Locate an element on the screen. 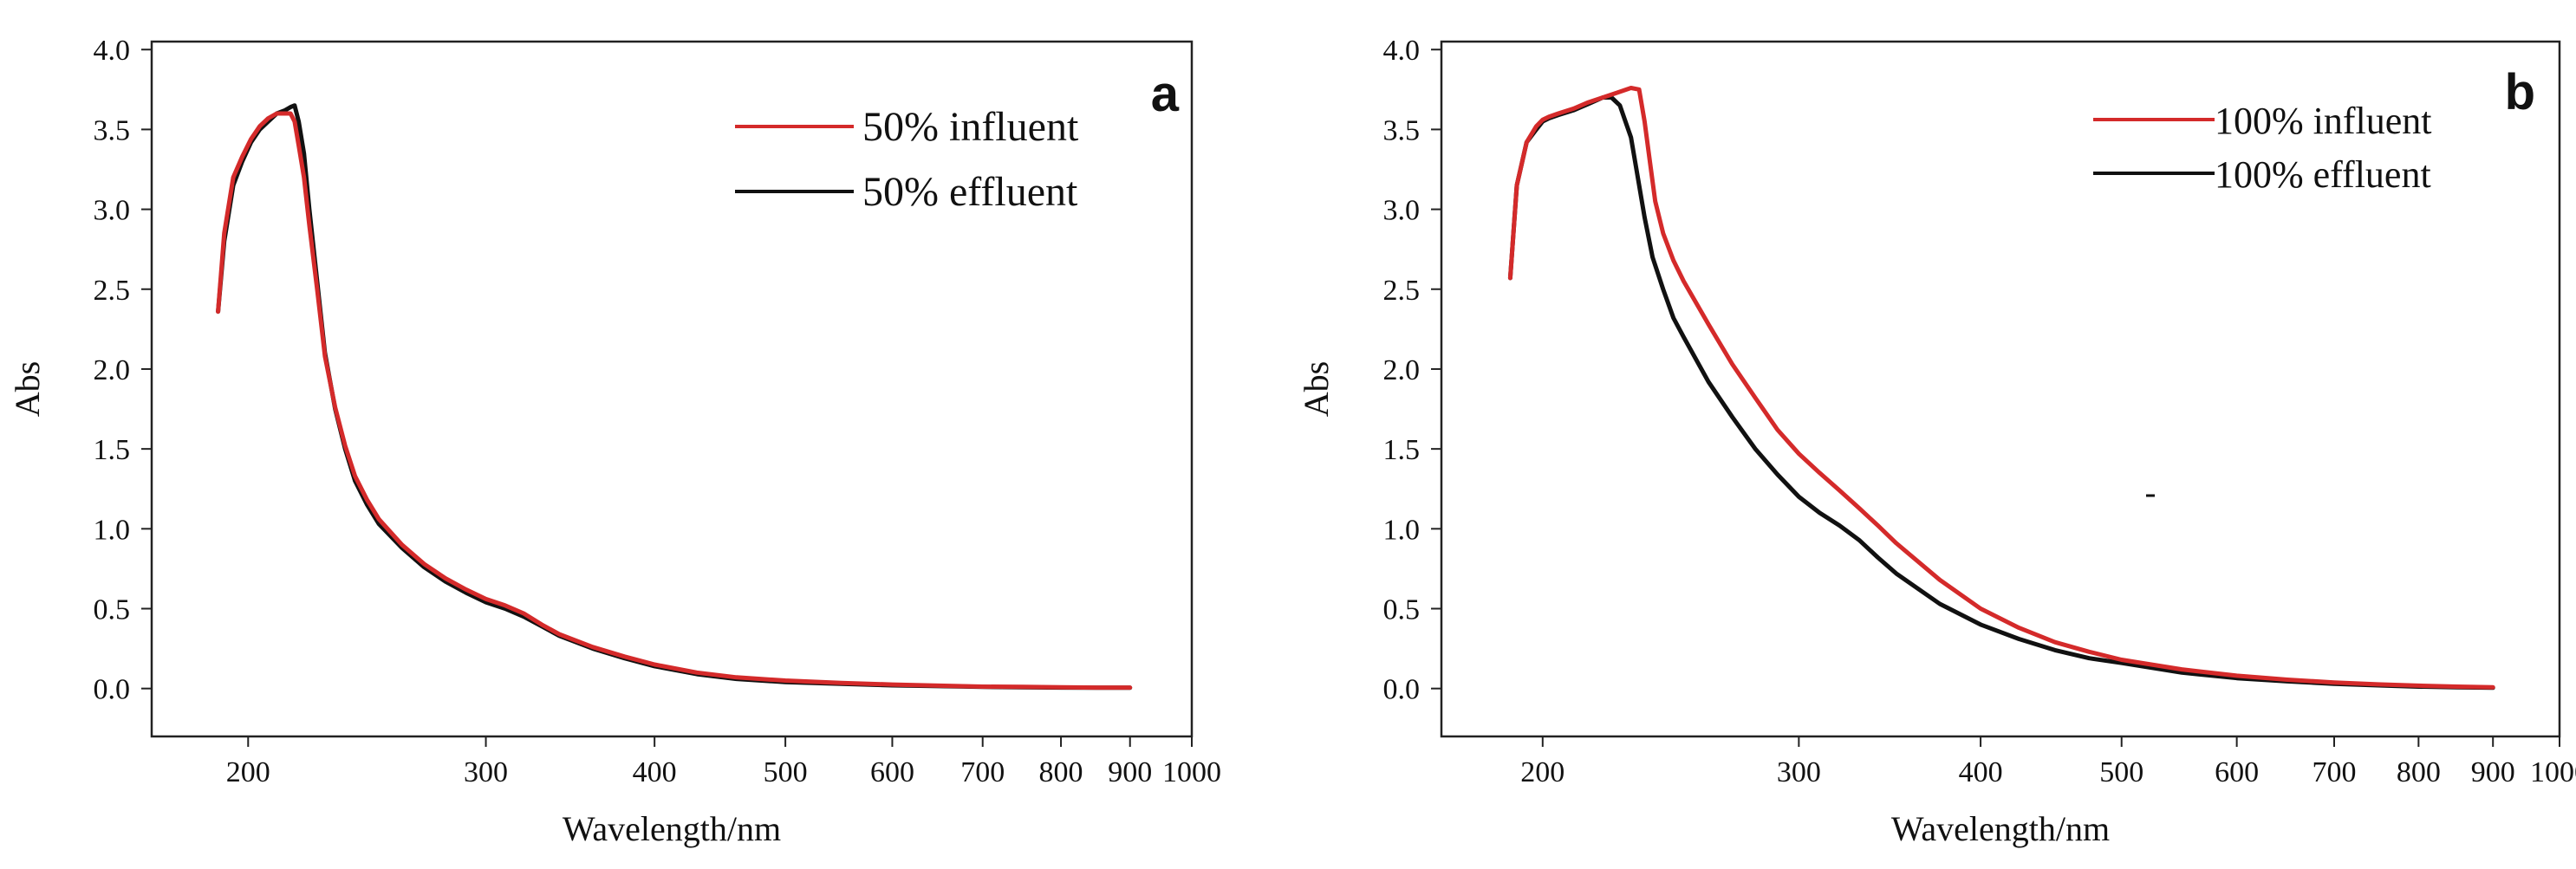  panel-a-x-tick-label-700: 700 is located at coordinates (982, 772).